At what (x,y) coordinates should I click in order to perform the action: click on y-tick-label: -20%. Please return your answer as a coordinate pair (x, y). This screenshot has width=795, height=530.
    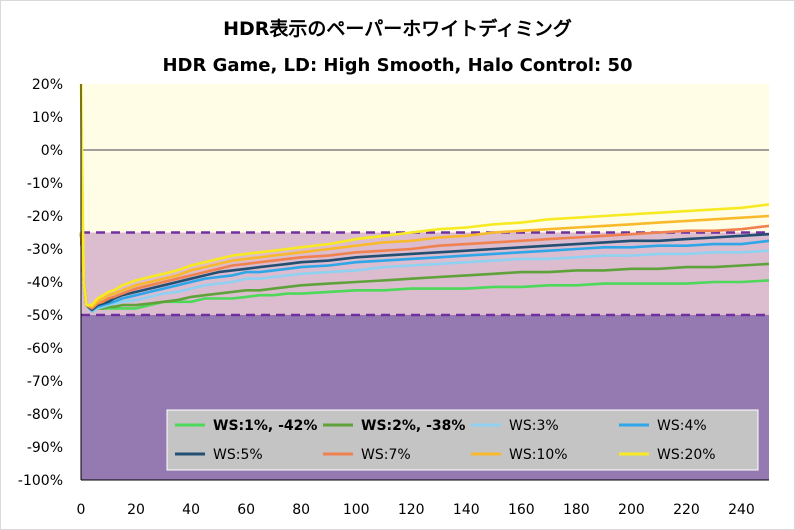
    Looking at the image, I should click on (45, 217).